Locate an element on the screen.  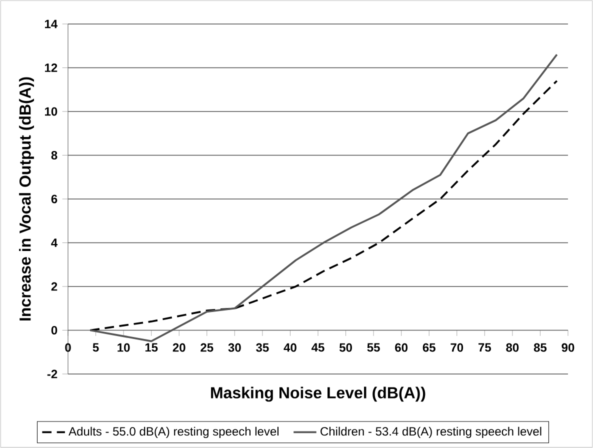
x-tick-label: 25 is located at coordinates (207, 347).